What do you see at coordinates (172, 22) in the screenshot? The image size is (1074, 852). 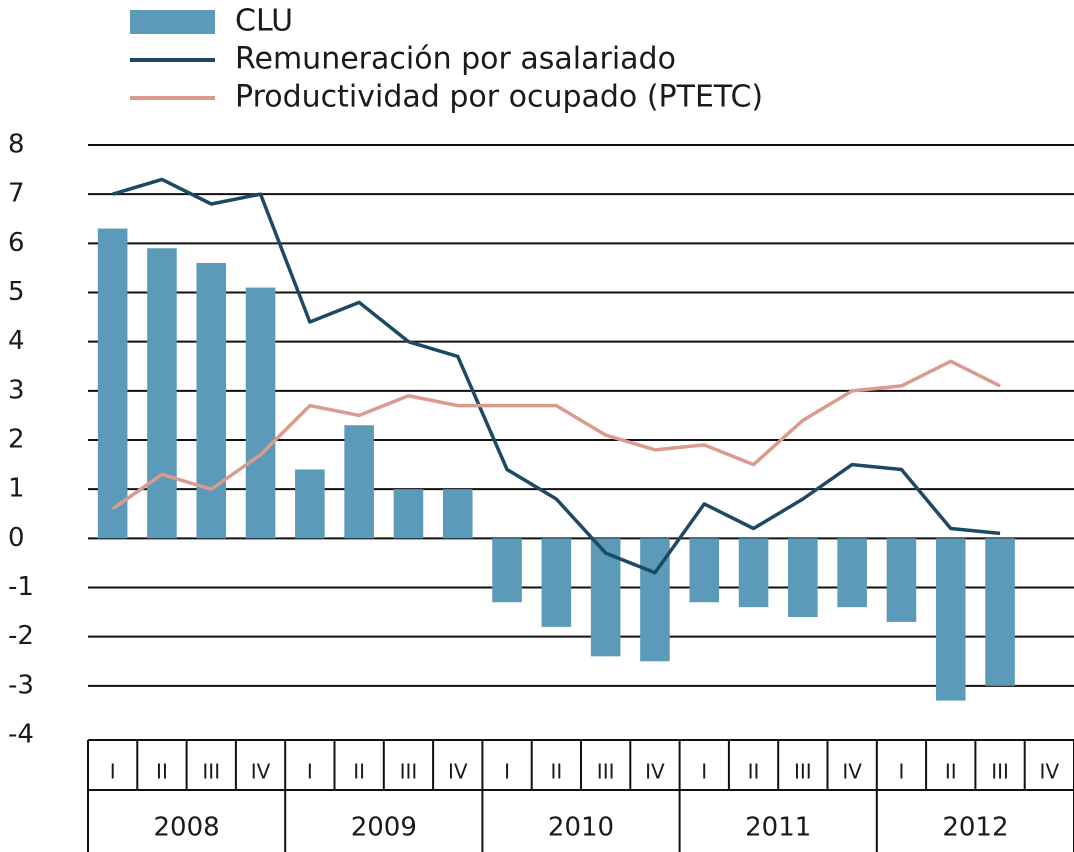 I see `legend-swatch` at bounding box center [172, 22].